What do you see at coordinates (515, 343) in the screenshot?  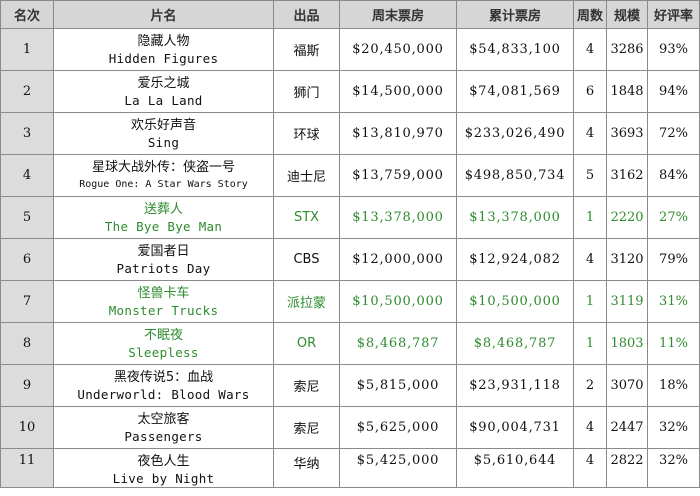 I see `cumulative-gross-cell: $8,468,787` at bounding box center [515, 343].